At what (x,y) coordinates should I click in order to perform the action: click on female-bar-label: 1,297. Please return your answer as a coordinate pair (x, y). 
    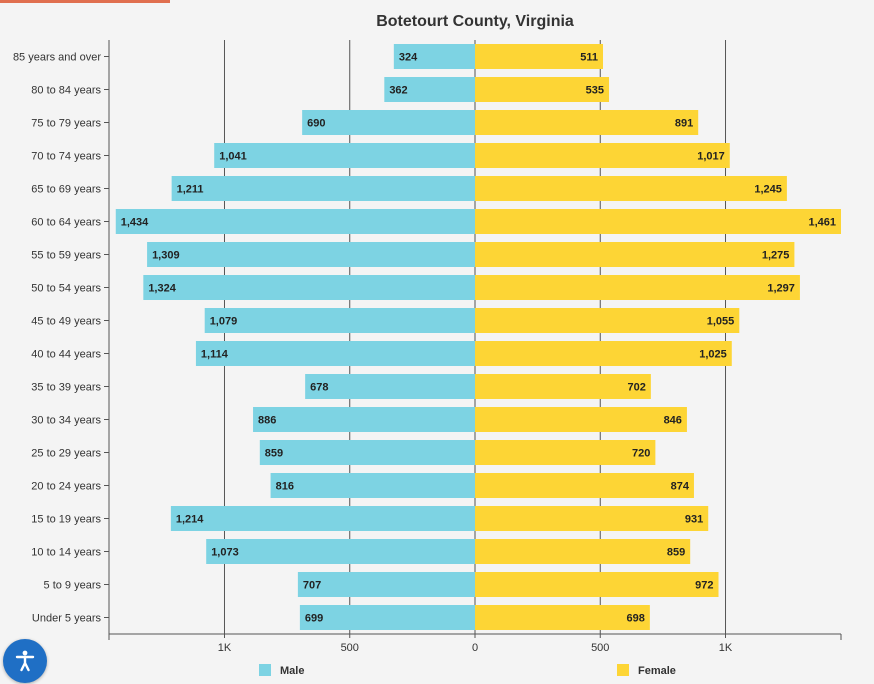
    Looking at the image, I should click on (781, 289).